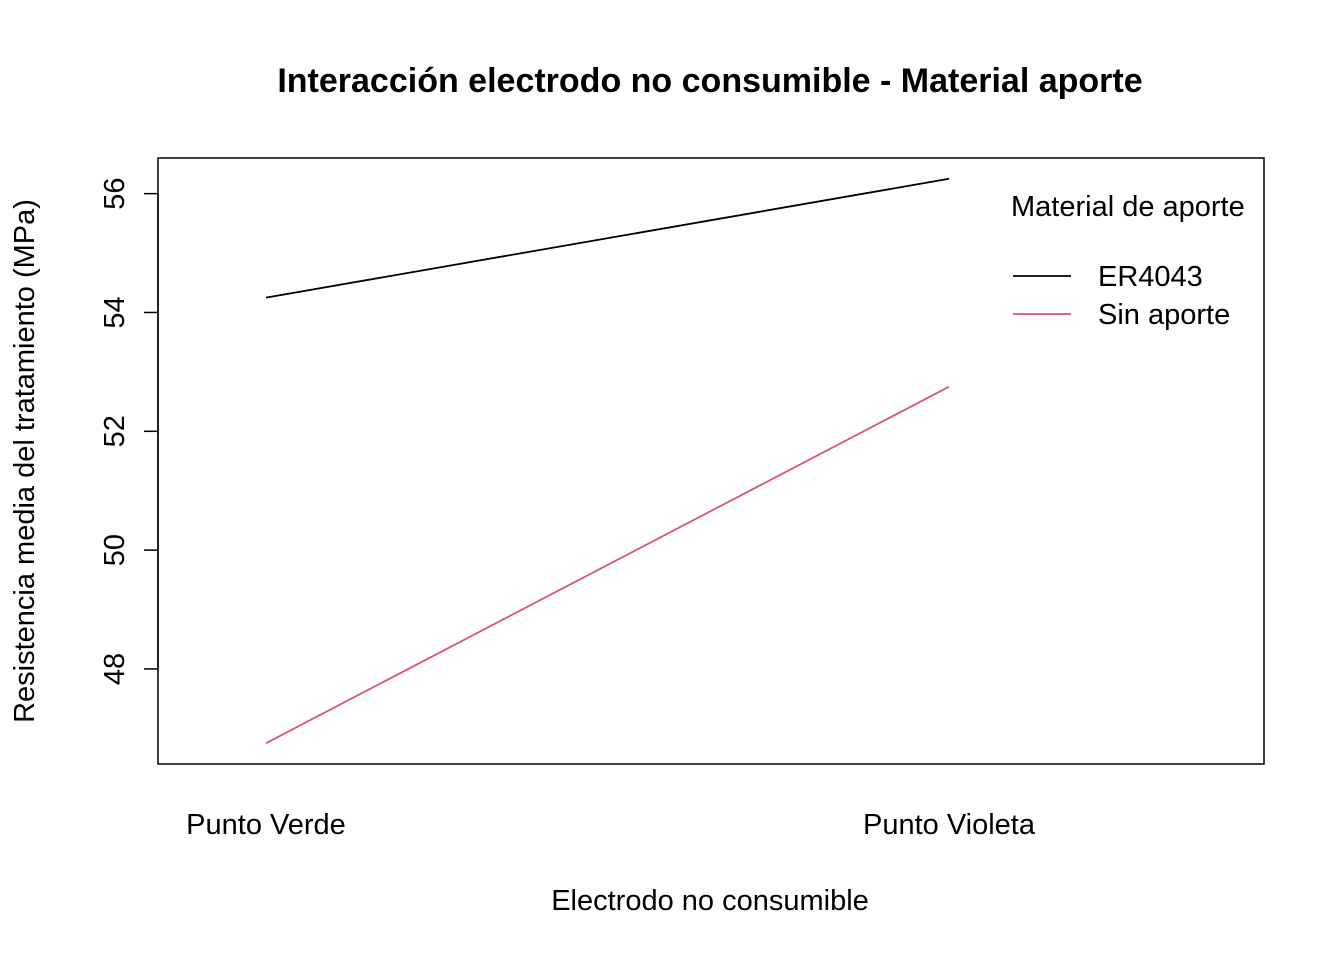  I want to click on y-tick-label: 52, so click(115, 431).